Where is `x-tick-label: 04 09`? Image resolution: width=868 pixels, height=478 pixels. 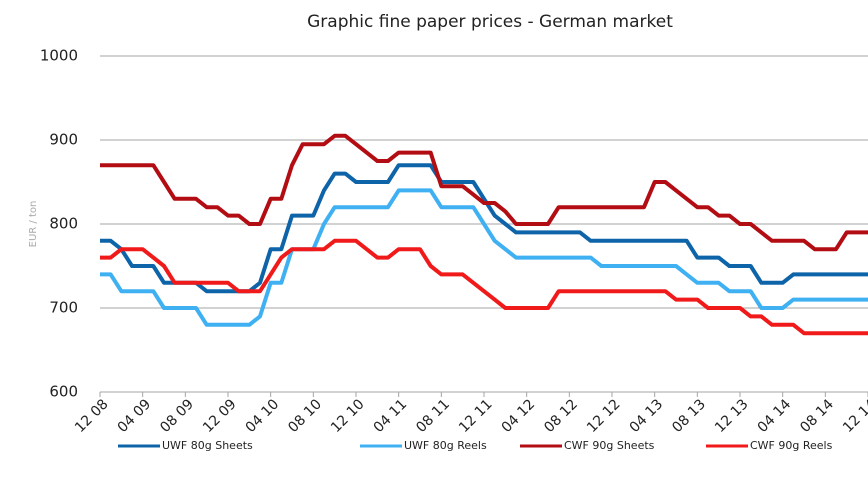
x-tick-label: 04 09 is located at coordinates (135, 416).